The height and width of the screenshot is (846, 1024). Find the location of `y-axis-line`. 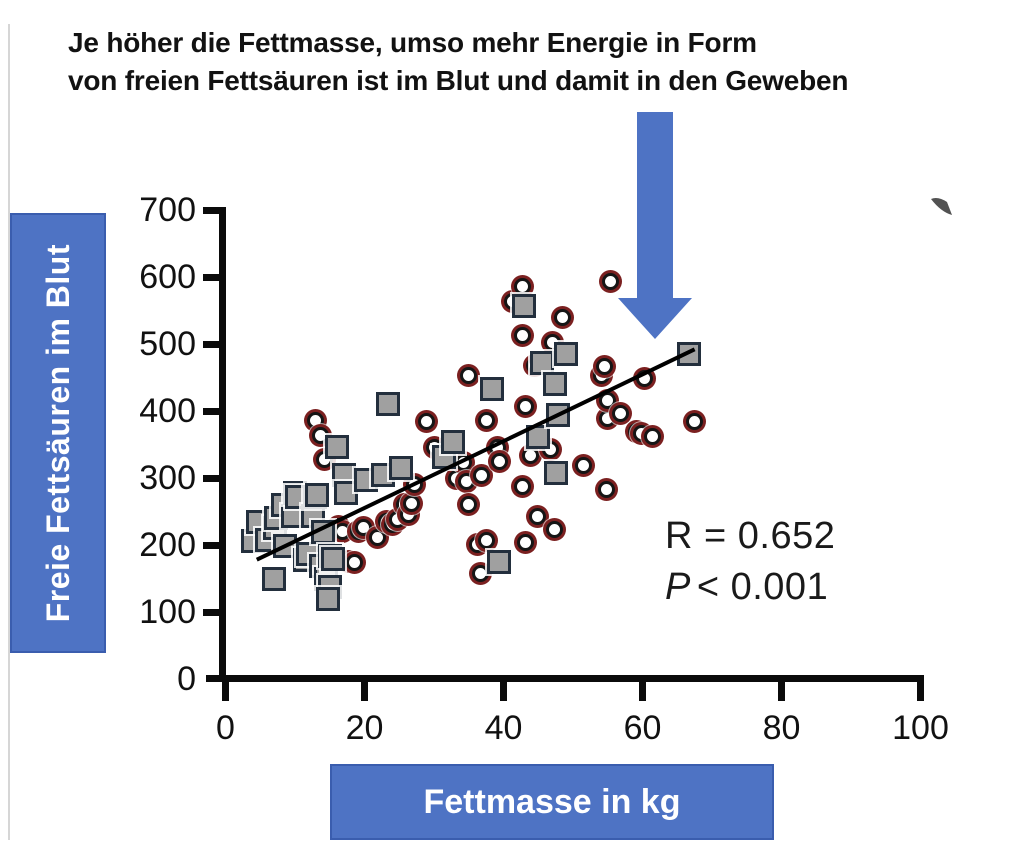

y-axis-line is located at coordinates (222, 444).